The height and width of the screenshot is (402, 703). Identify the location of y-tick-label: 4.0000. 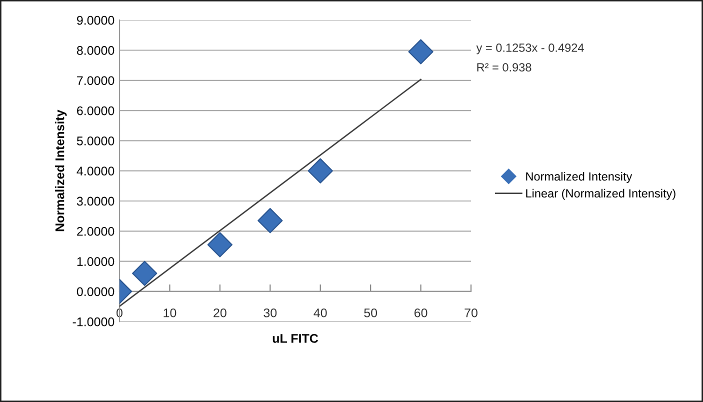
(95, 171).